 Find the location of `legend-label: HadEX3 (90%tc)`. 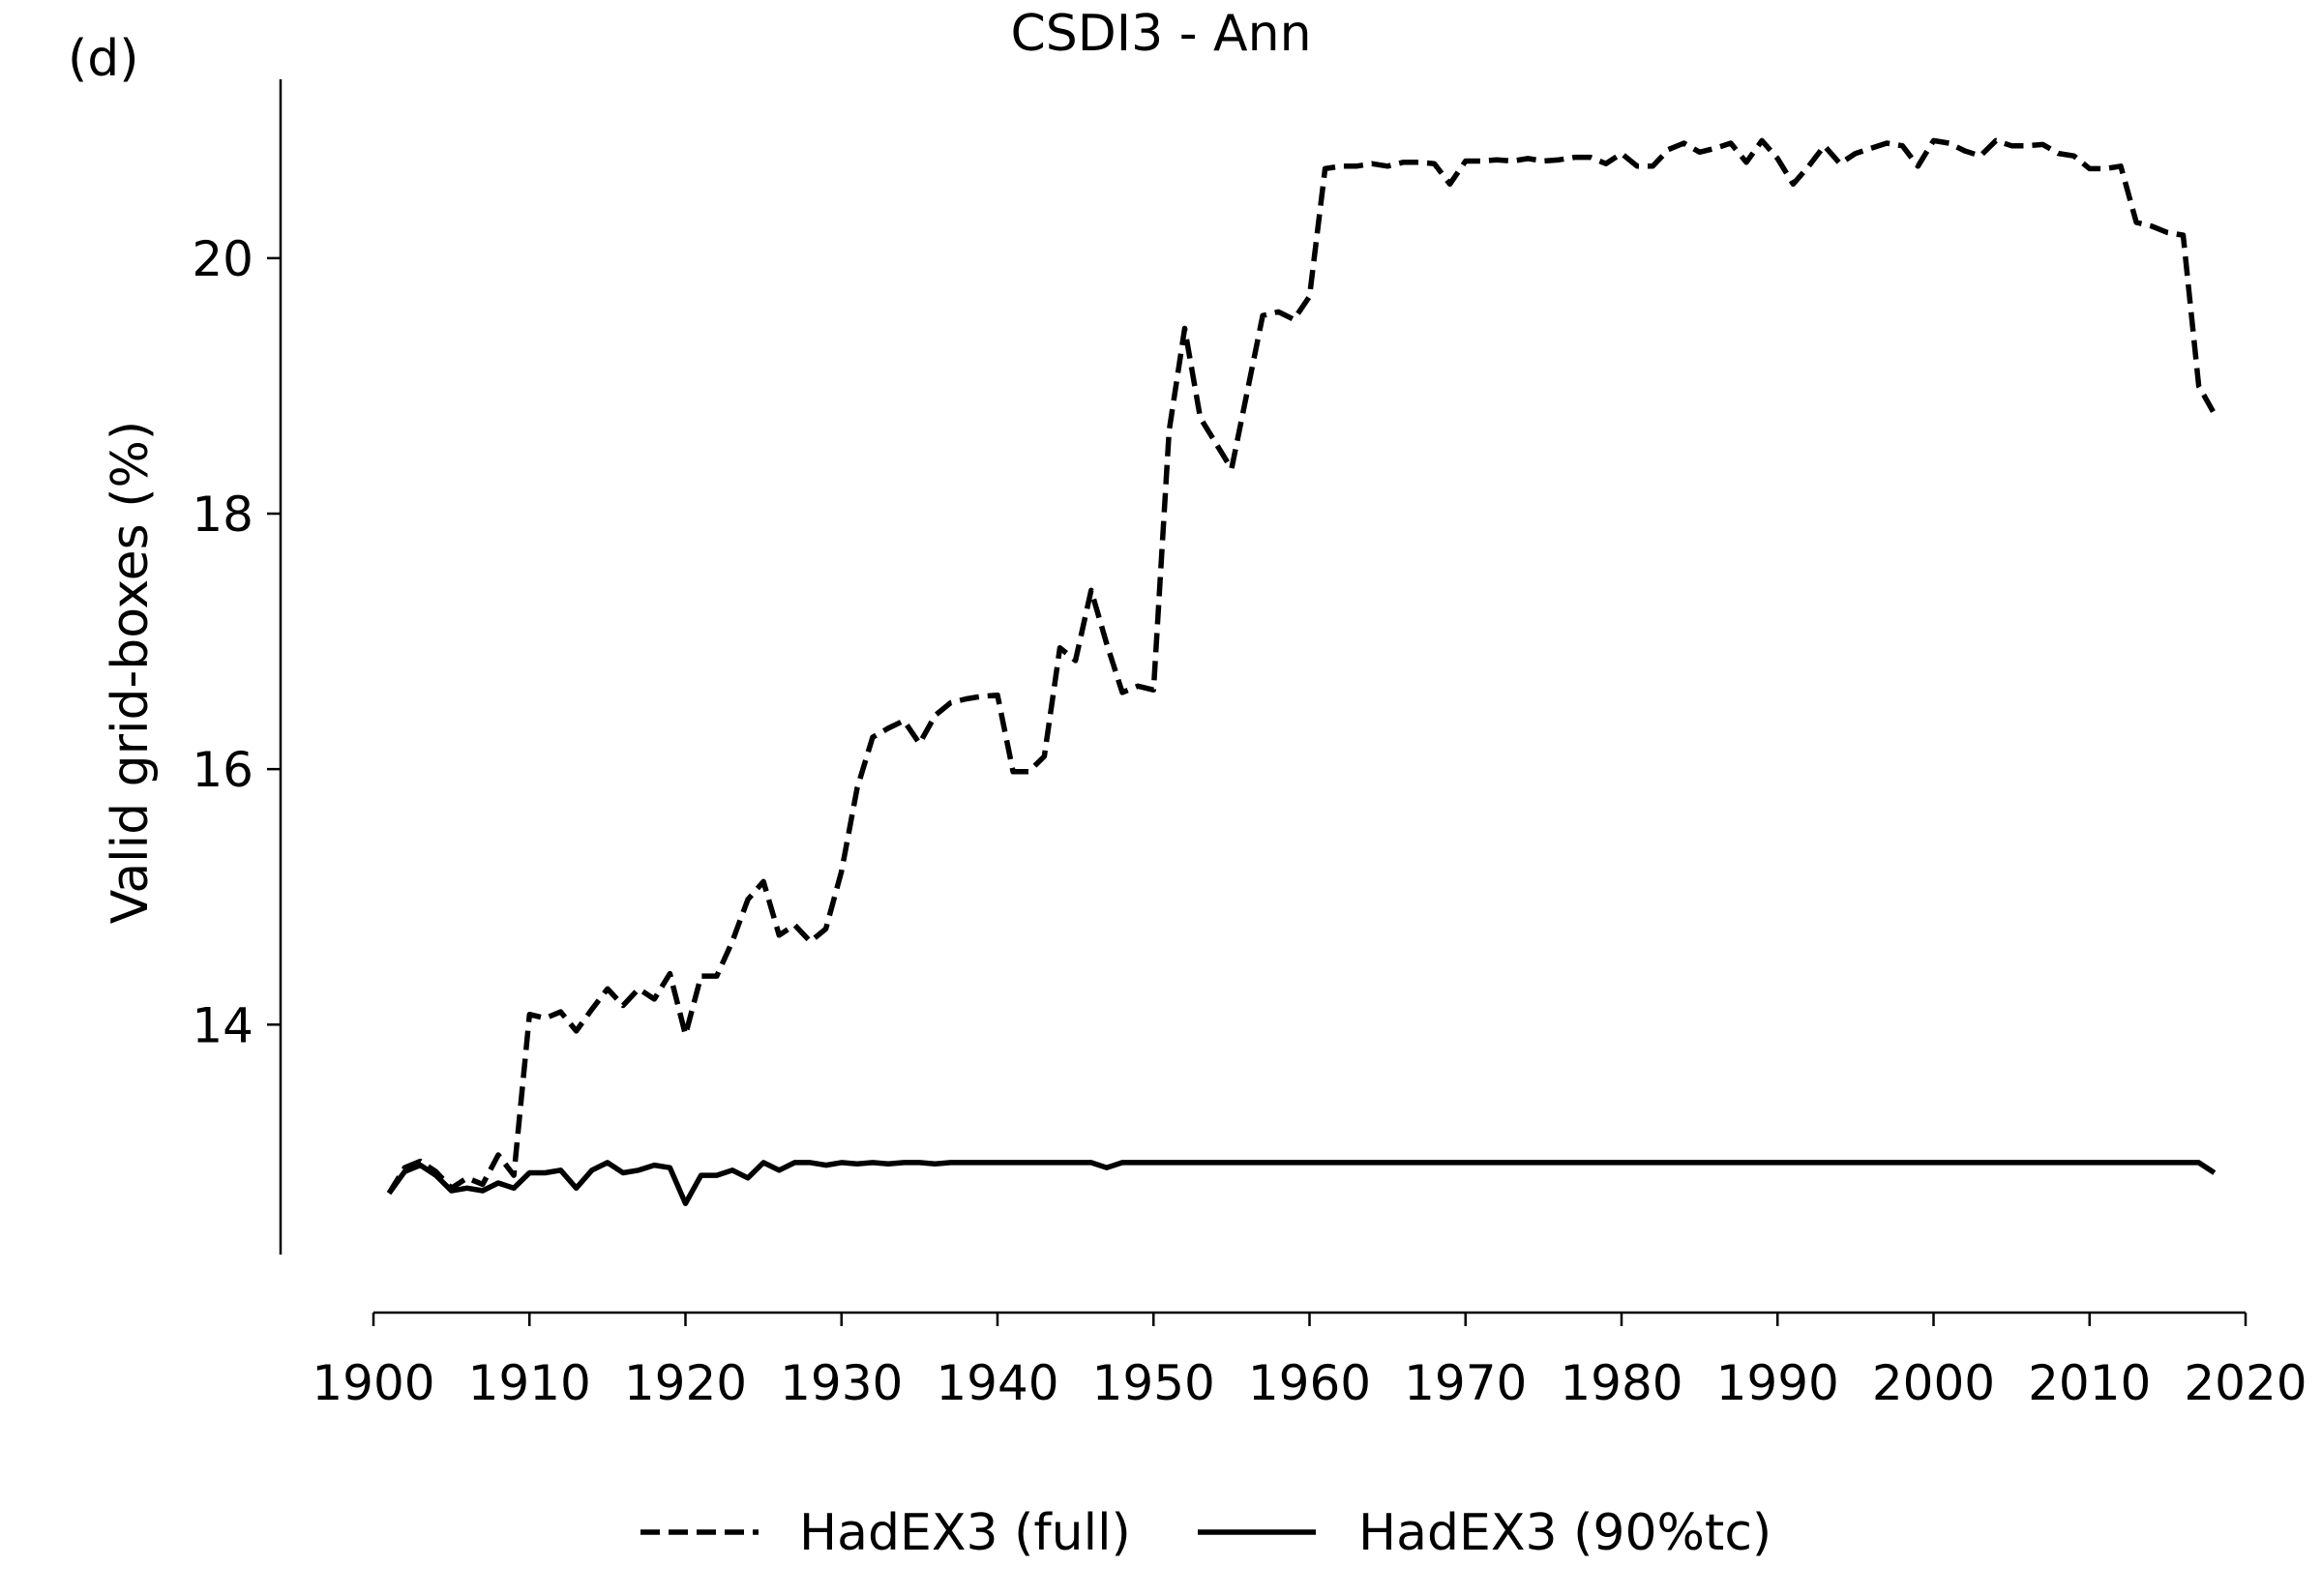

legend-label: HadEX3 (90%tc) is located at coordinates (1564, 1533).